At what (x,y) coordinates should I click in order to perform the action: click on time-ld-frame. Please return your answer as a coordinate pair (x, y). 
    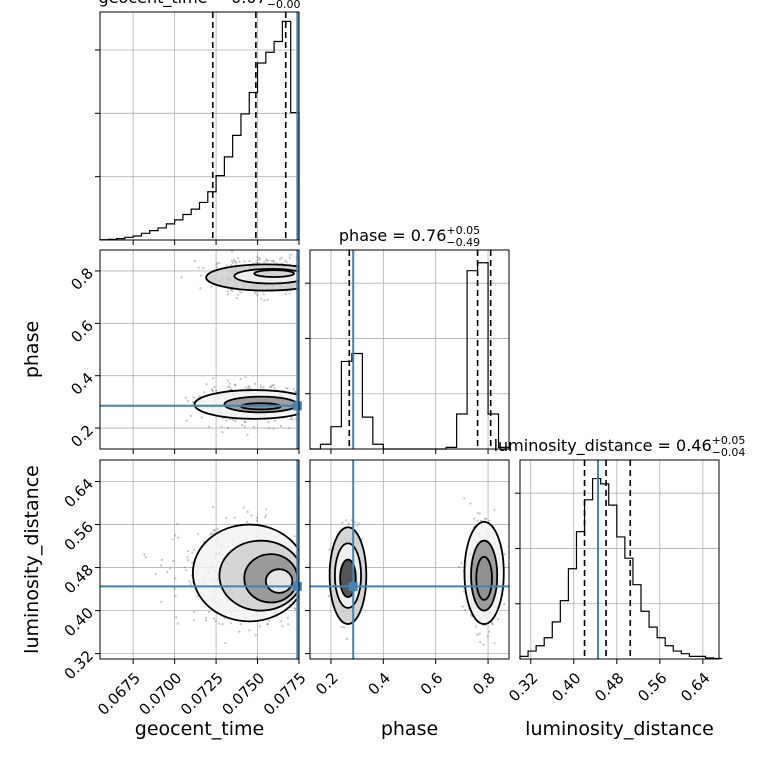
    Looking at the image, I should click on (199, 559).